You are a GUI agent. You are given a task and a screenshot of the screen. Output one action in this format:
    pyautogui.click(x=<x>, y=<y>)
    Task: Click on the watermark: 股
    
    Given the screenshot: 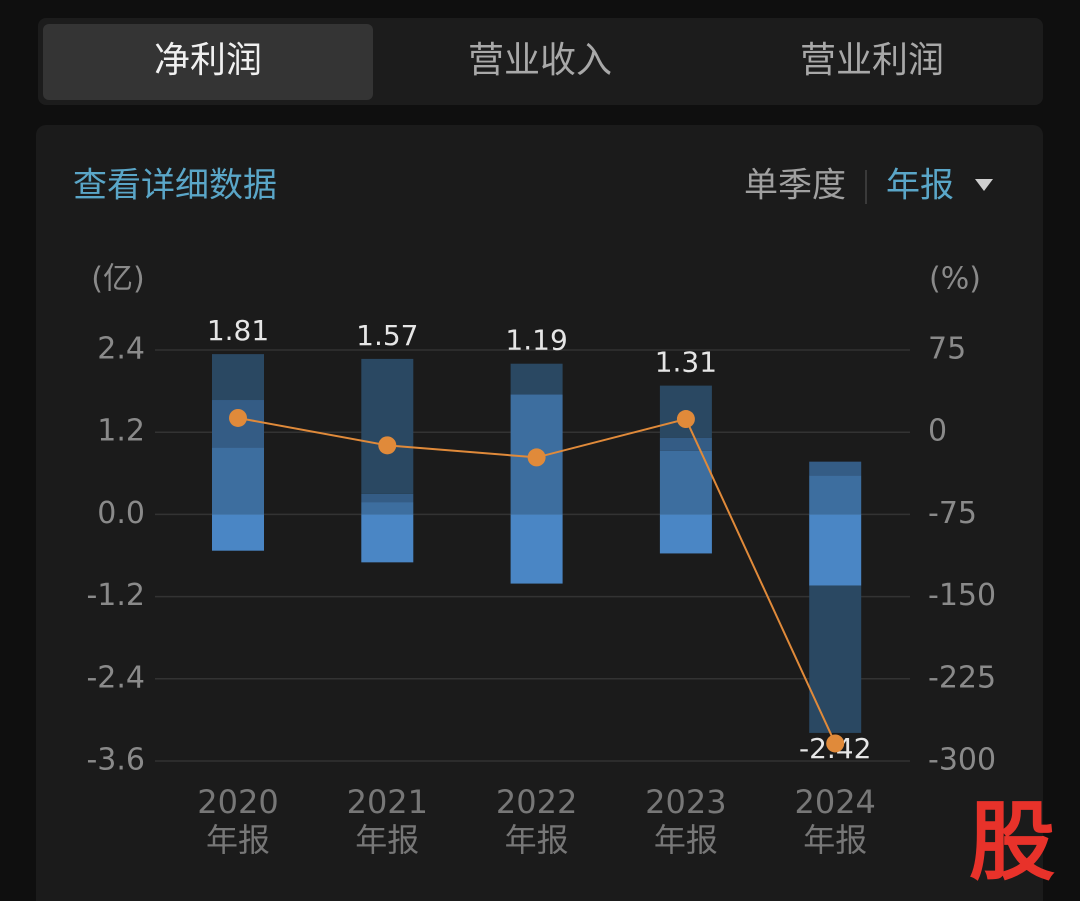 What is the action you would take?
    pyautogui.click(x=1012, y=842)
    